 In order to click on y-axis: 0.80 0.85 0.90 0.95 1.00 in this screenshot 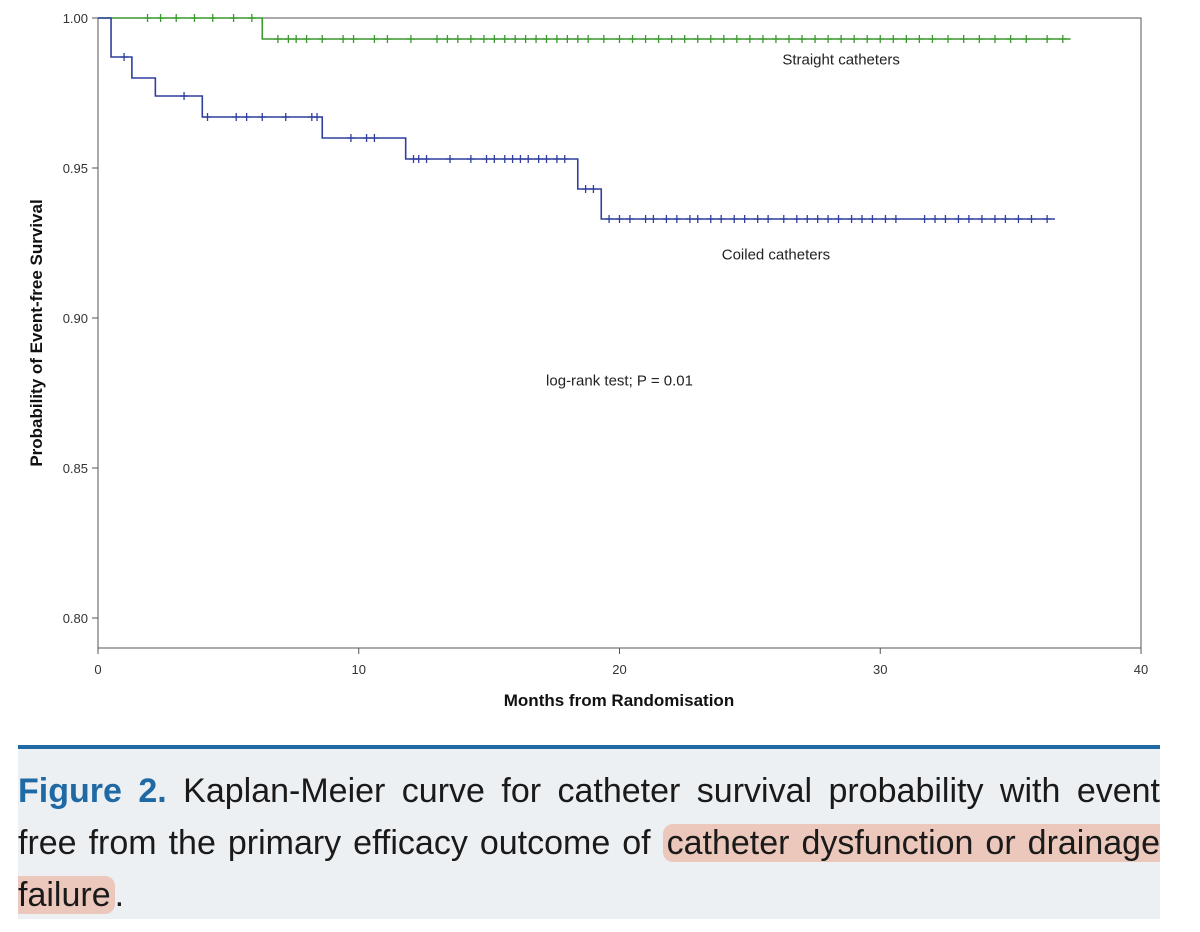, I will do `click(80, 318)`.